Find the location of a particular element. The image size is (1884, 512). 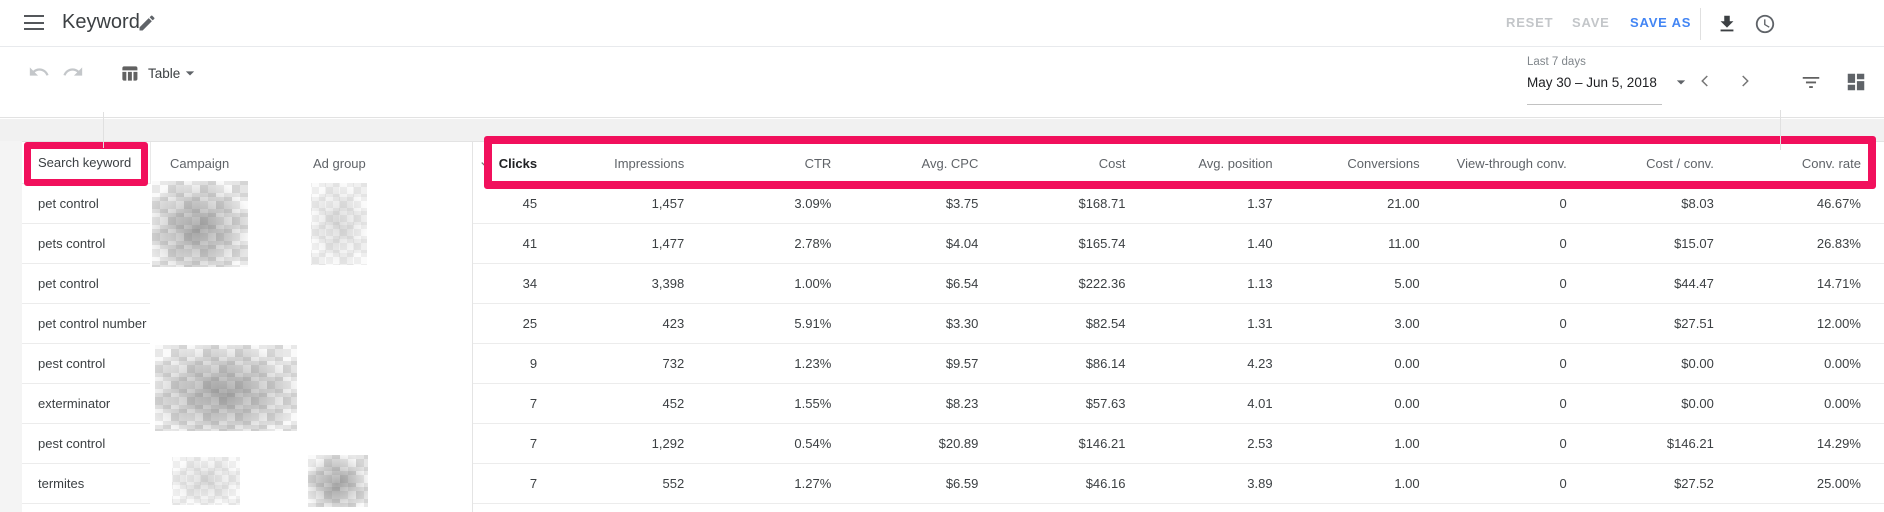

sort-descending-icon is located at coordinates (486, 163).